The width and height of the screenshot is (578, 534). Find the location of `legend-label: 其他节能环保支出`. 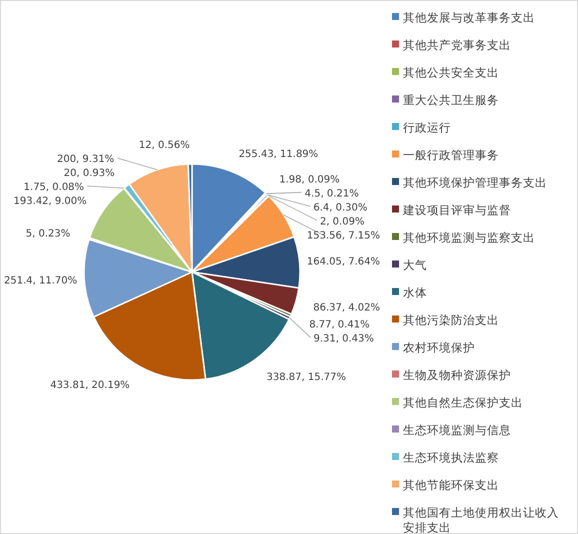

legend-label: 其他节能环保支出 is located at coordinates (451, 485).